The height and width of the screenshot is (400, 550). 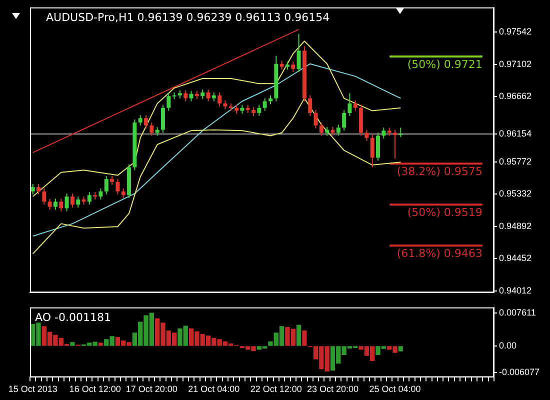 I want to click on y-tick-label: 0.97102, so click(x=515, y=63).